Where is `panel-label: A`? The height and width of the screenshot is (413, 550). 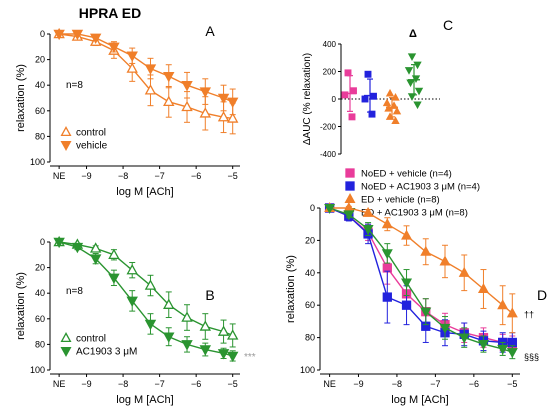 panel-label: A is located at coordinates (210, 31).